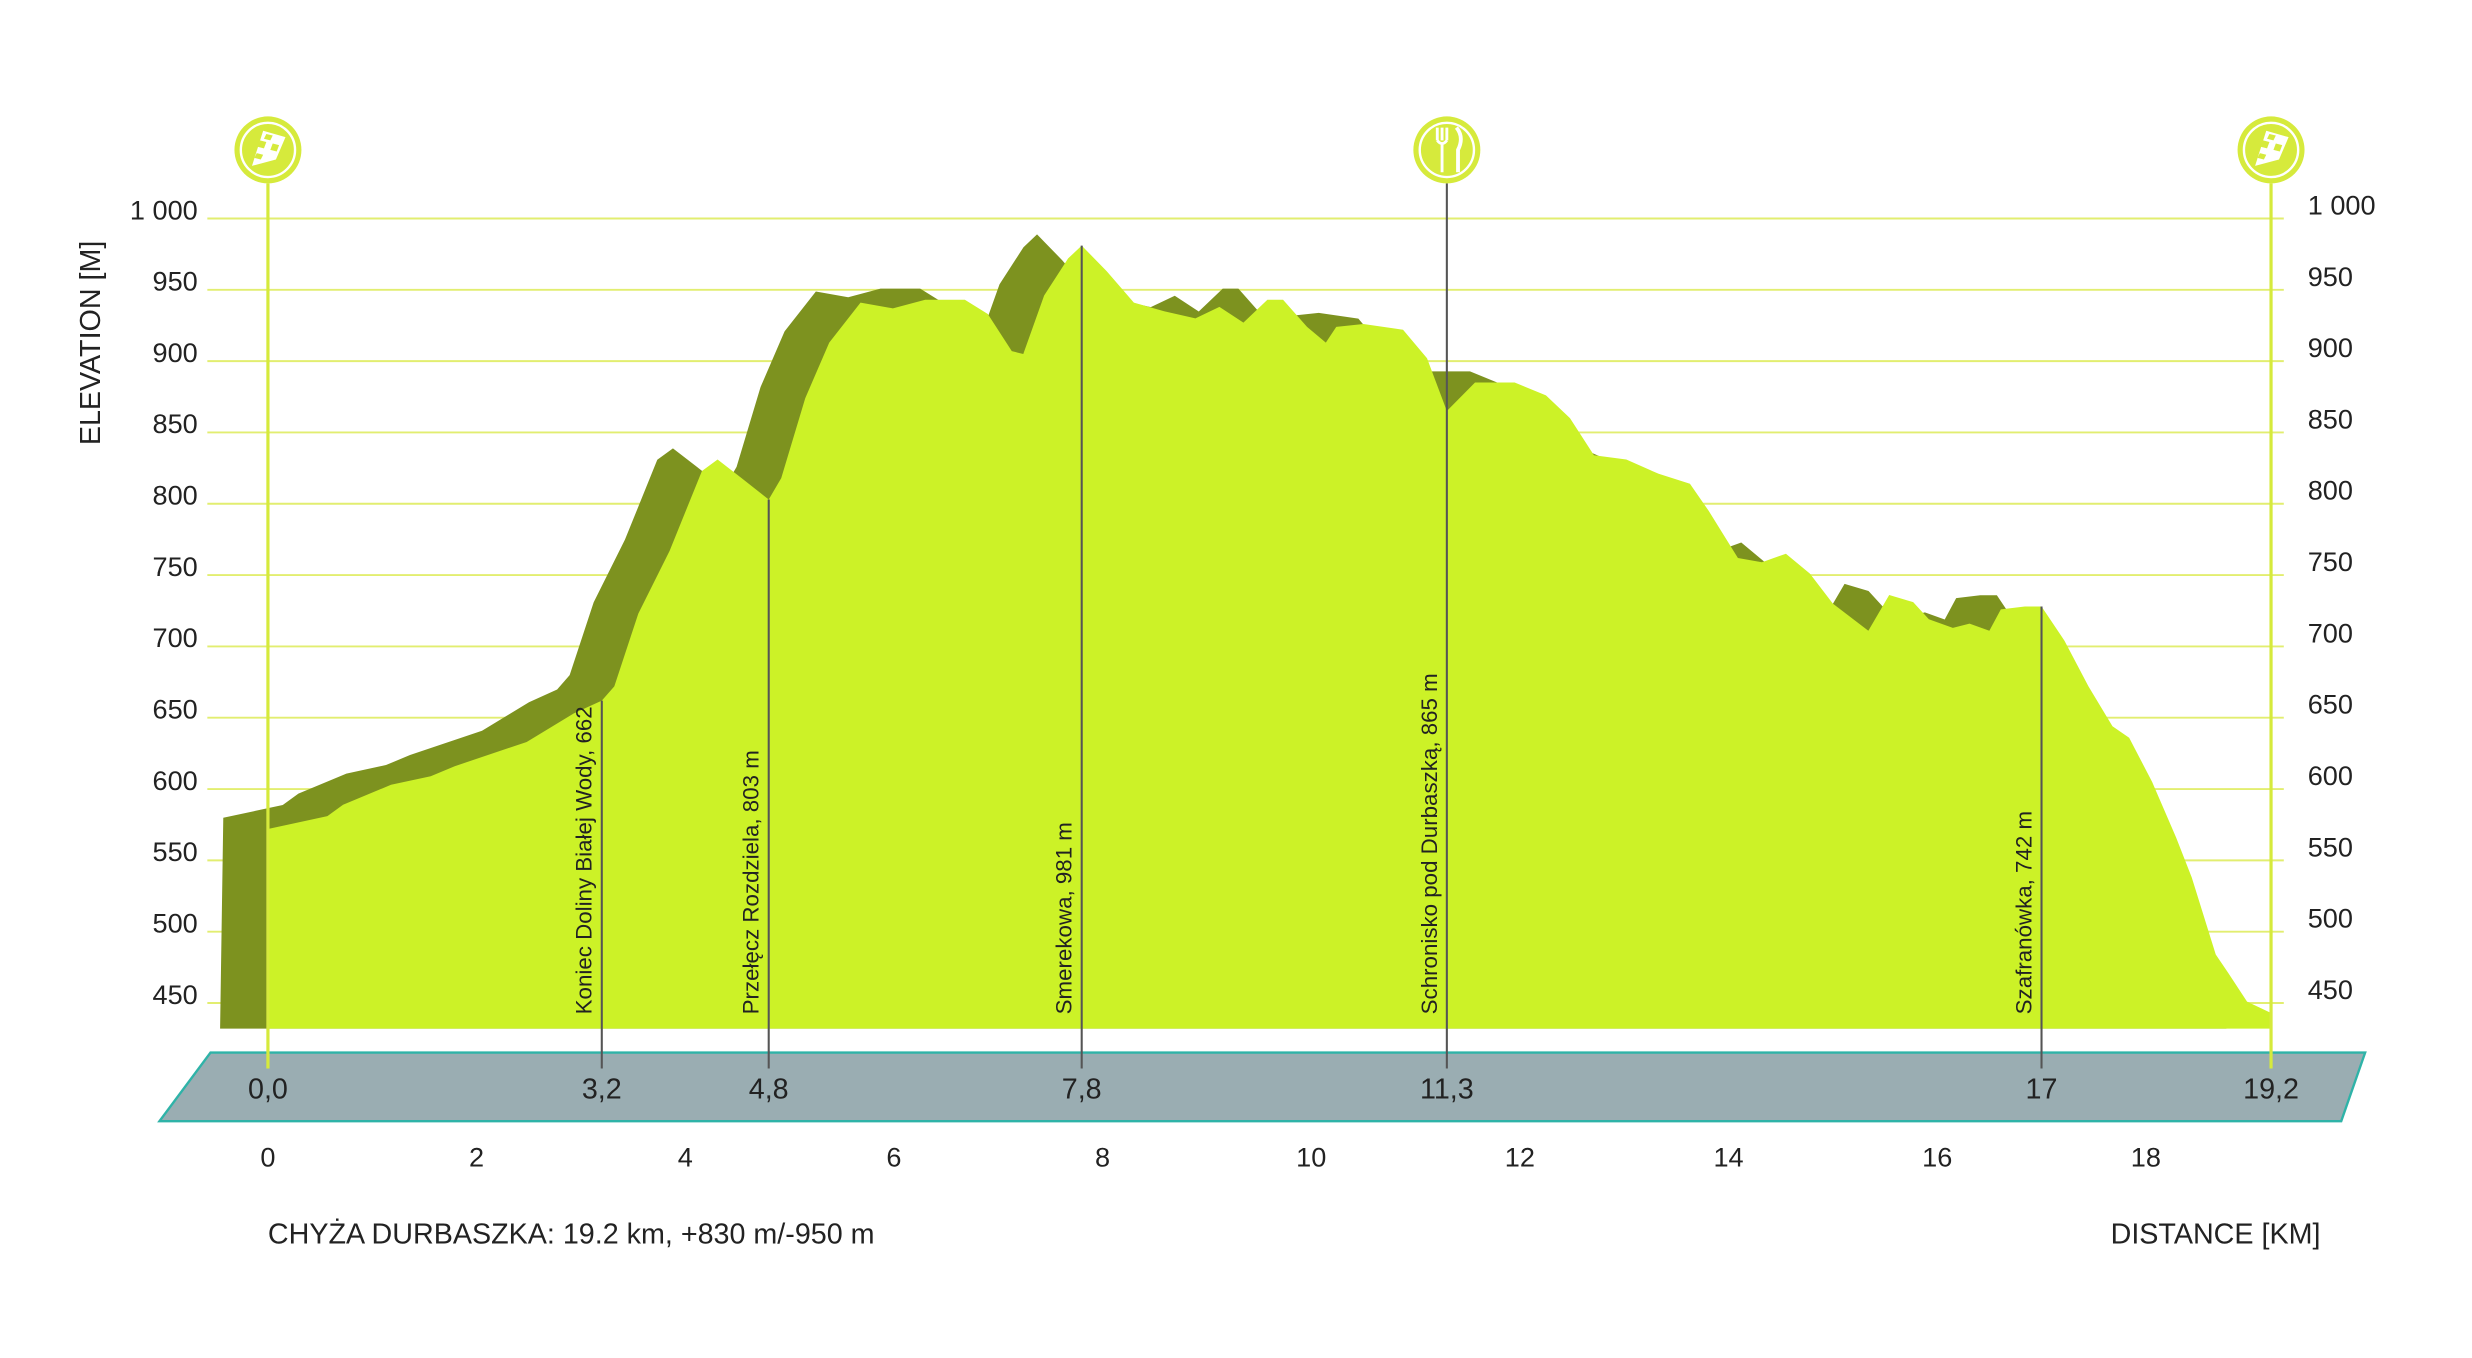 The width and height of the screenshot is (2472, 1358). Describe the element at coordinates (175, 566) in the screenshot. I see `y-tick-label: 750` at that location.